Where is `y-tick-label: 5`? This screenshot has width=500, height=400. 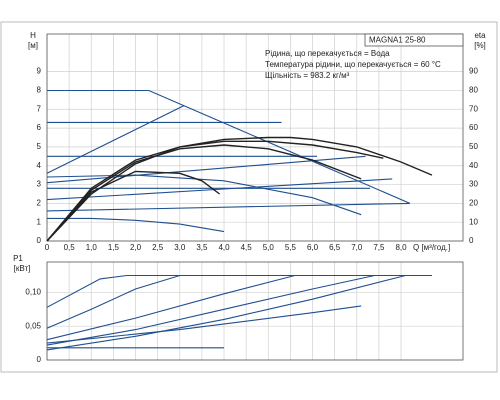
y-tick-label: 5 is located at coordinates (39, 146).